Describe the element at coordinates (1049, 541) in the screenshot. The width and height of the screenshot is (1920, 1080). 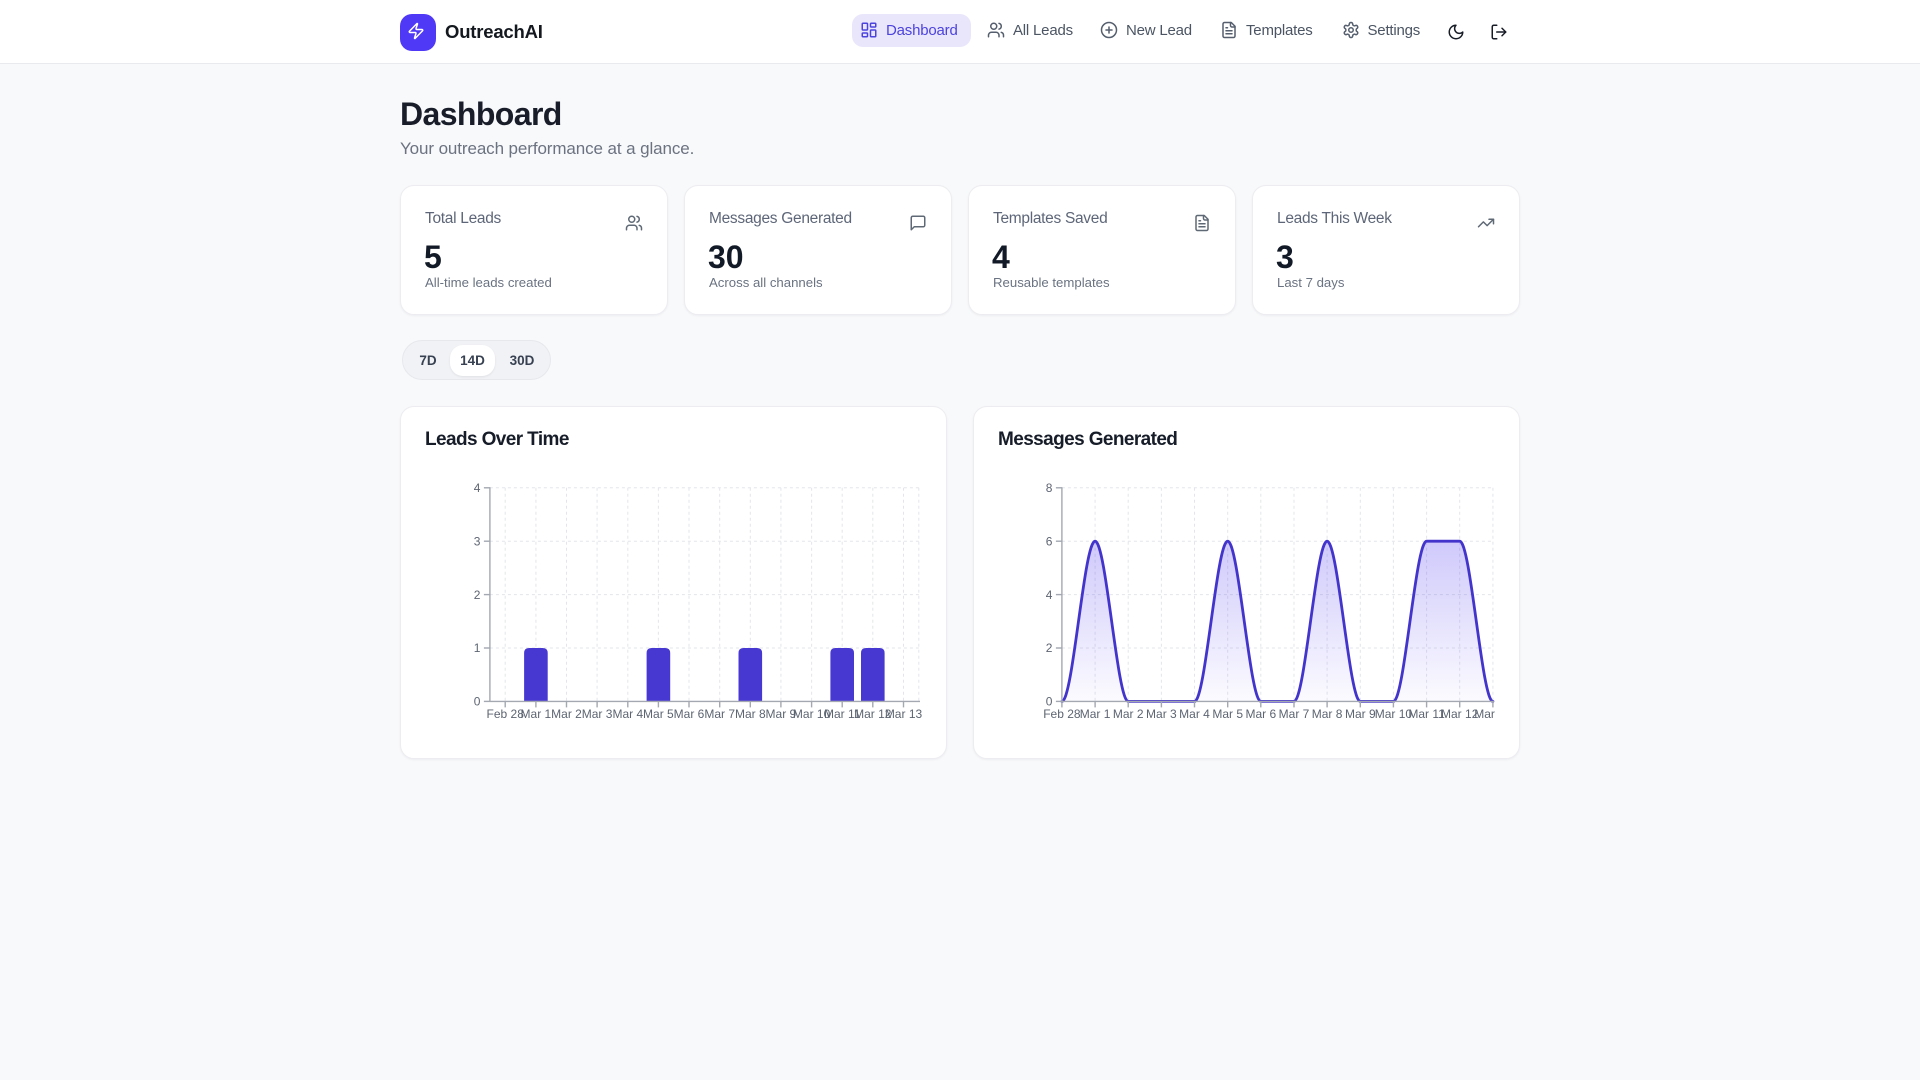
I see `svg-text: 6` at that location.